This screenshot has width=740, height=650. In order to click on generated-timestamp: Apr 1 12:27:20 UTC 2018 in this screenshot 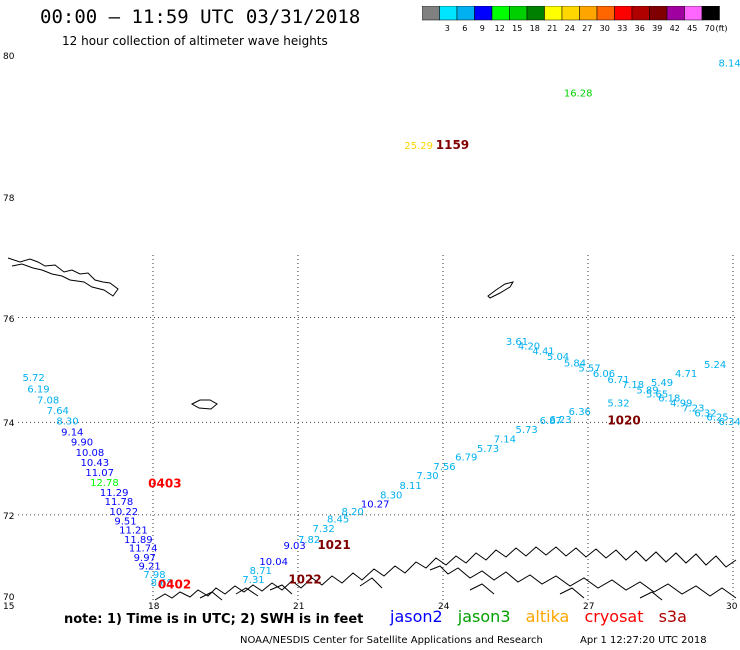, I will do `click(643, 640)`.